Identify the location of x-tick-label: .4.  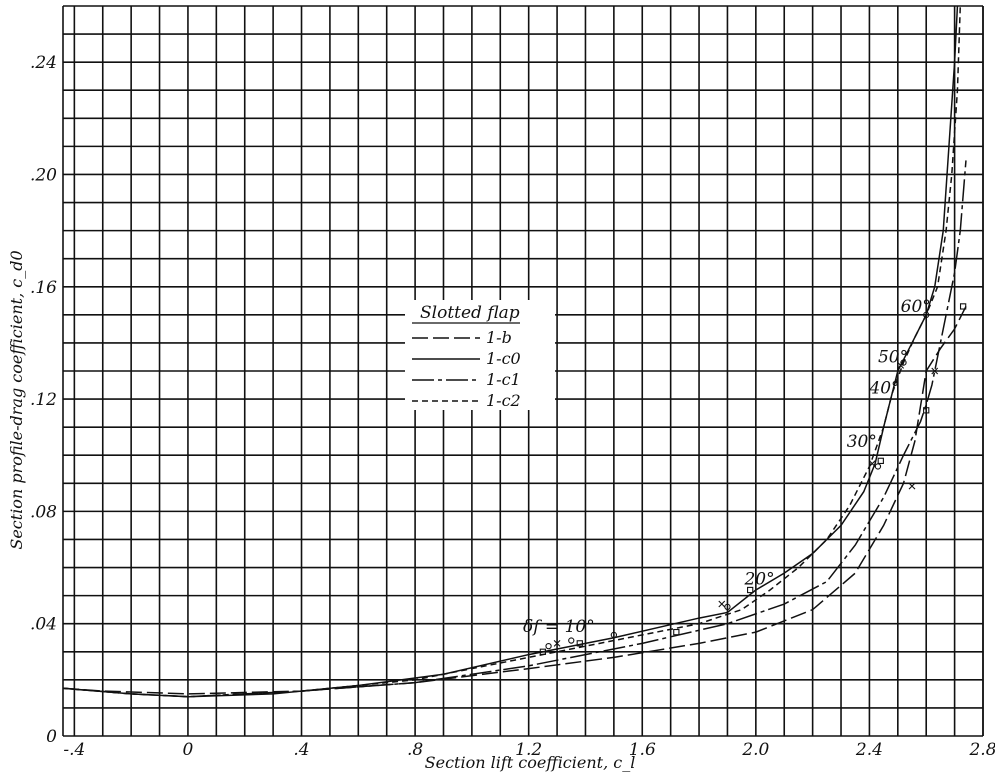
(301, 750).